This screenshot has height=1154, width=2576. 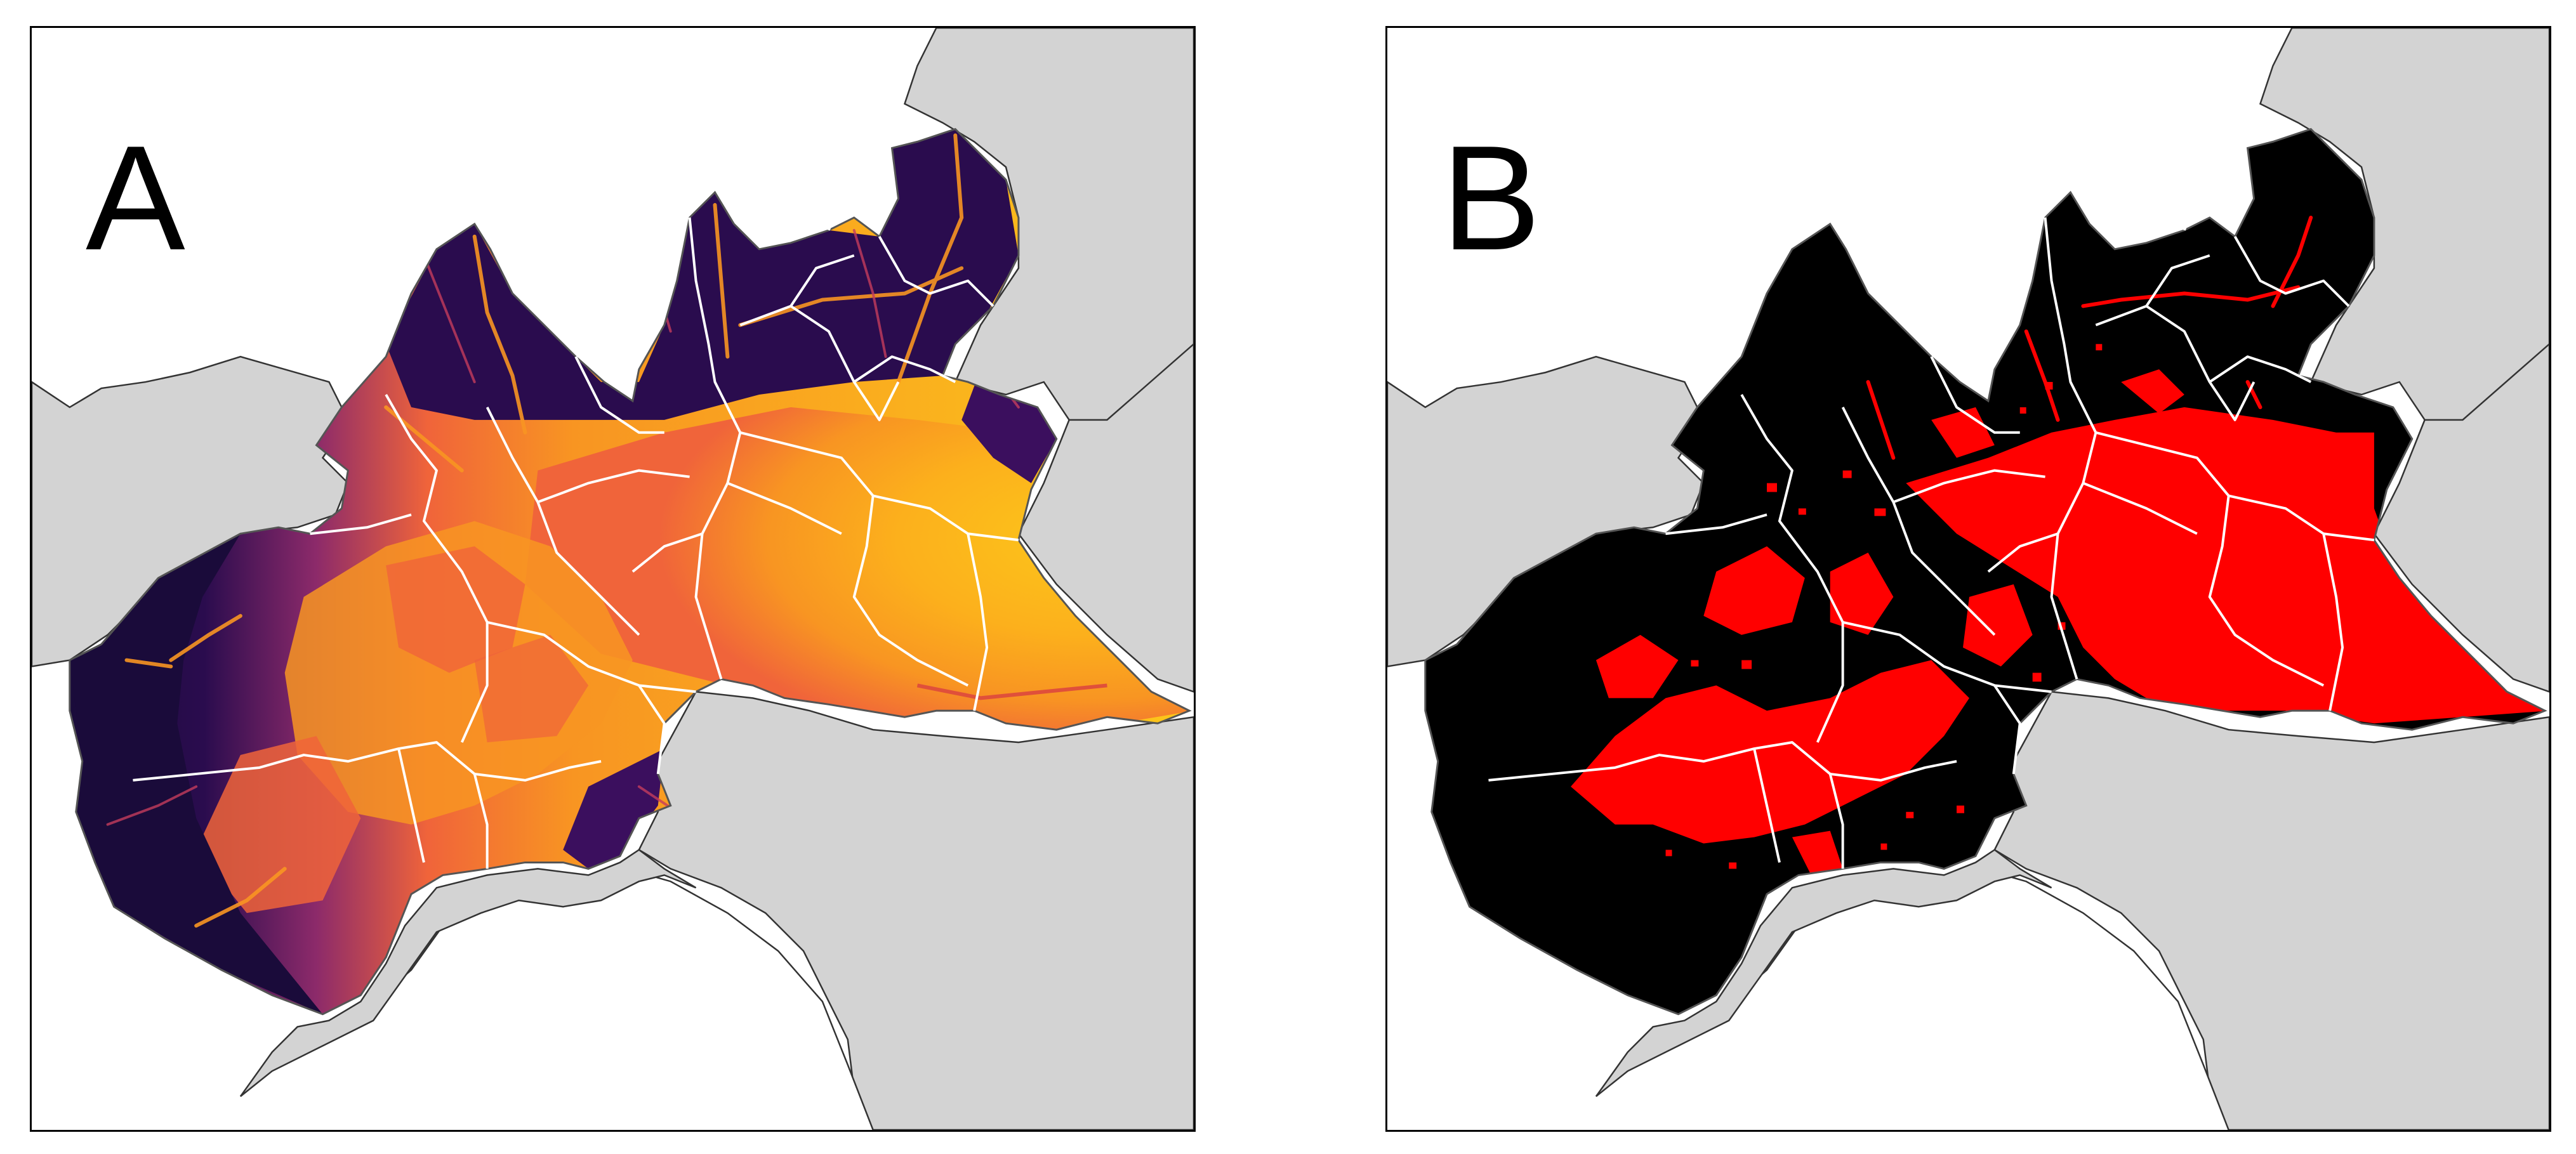 What do you see at coordinates (1491, 197) in the screenshot?
I see `panel-label-b: B` at bounding box center [1491, 197].